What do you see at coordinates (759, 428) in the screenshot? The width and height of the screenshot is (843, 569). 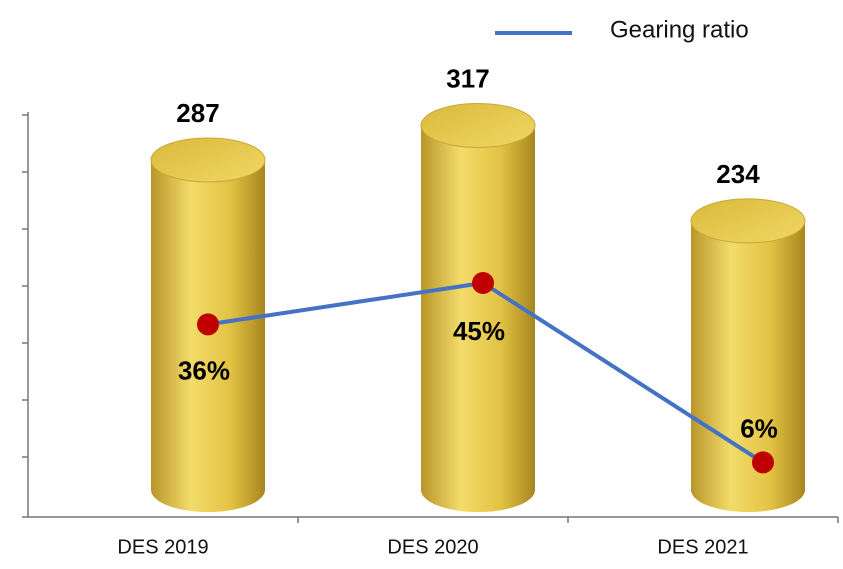 I see `value-label: 6%` at bounding box center [759, 428].